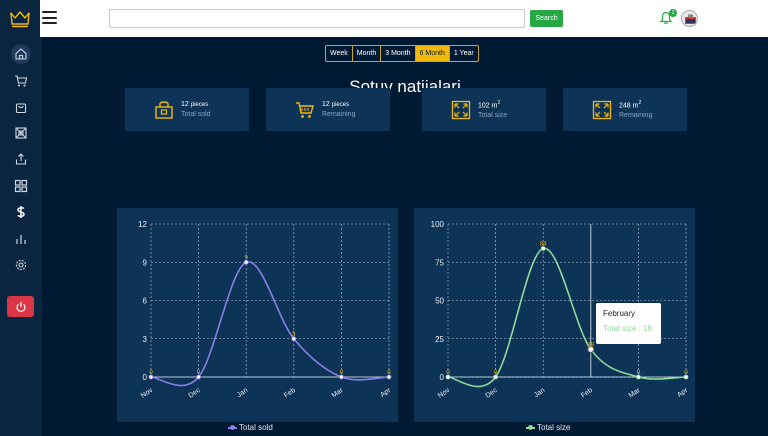  I want to click on sidebar-item-upload, so click(21, 159).